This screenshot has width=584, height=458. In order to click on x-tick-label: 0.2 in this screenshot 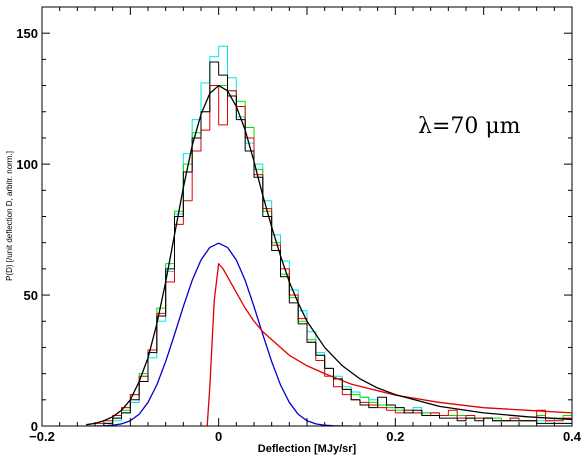, I will do `click(395, 436)`.